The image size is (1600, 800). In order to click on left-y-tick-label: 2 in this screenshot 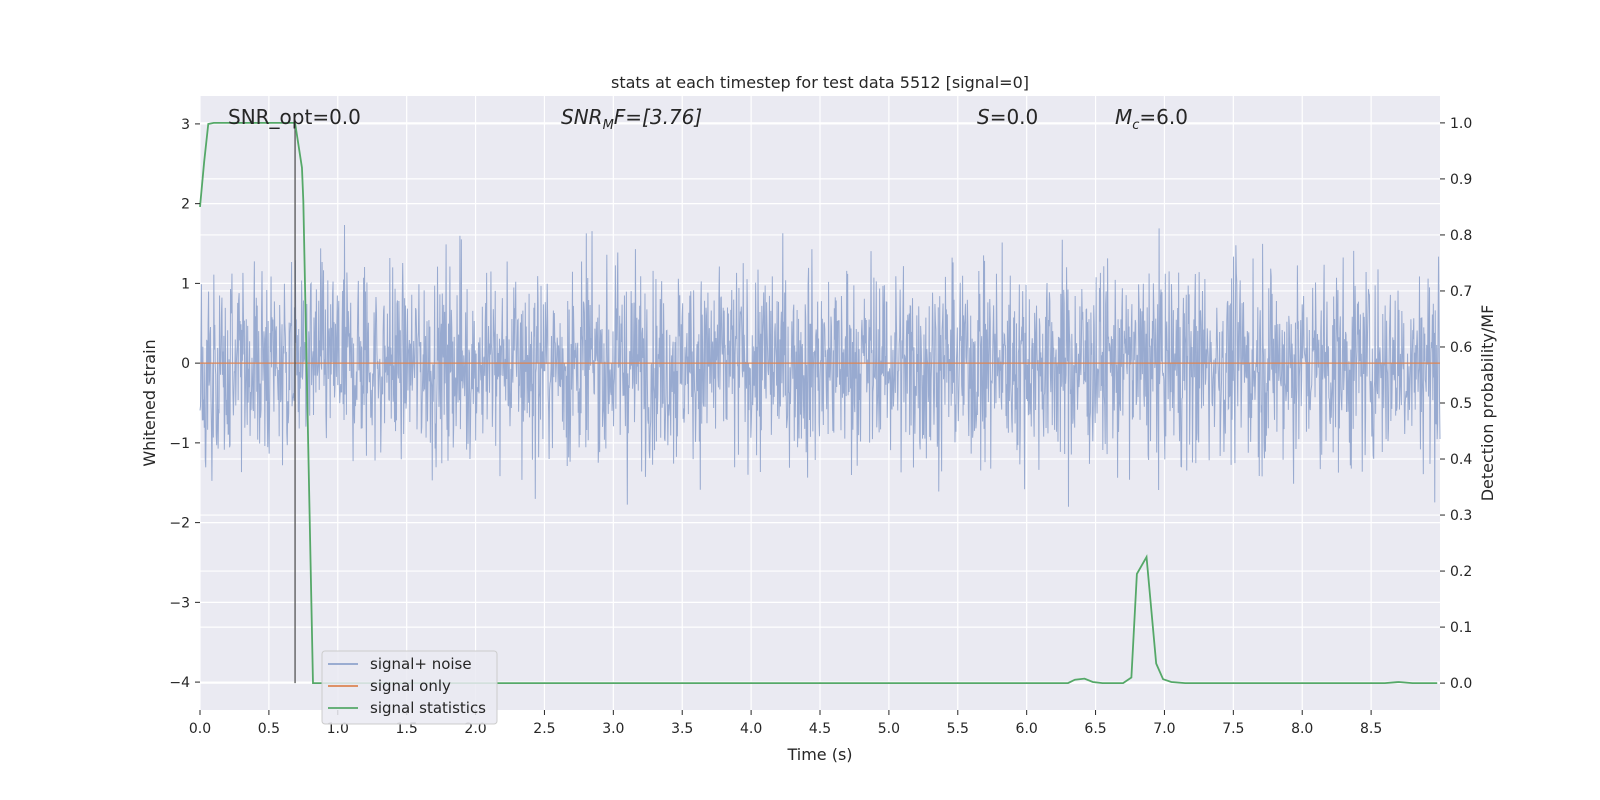, I will do `click(185, 205)`.